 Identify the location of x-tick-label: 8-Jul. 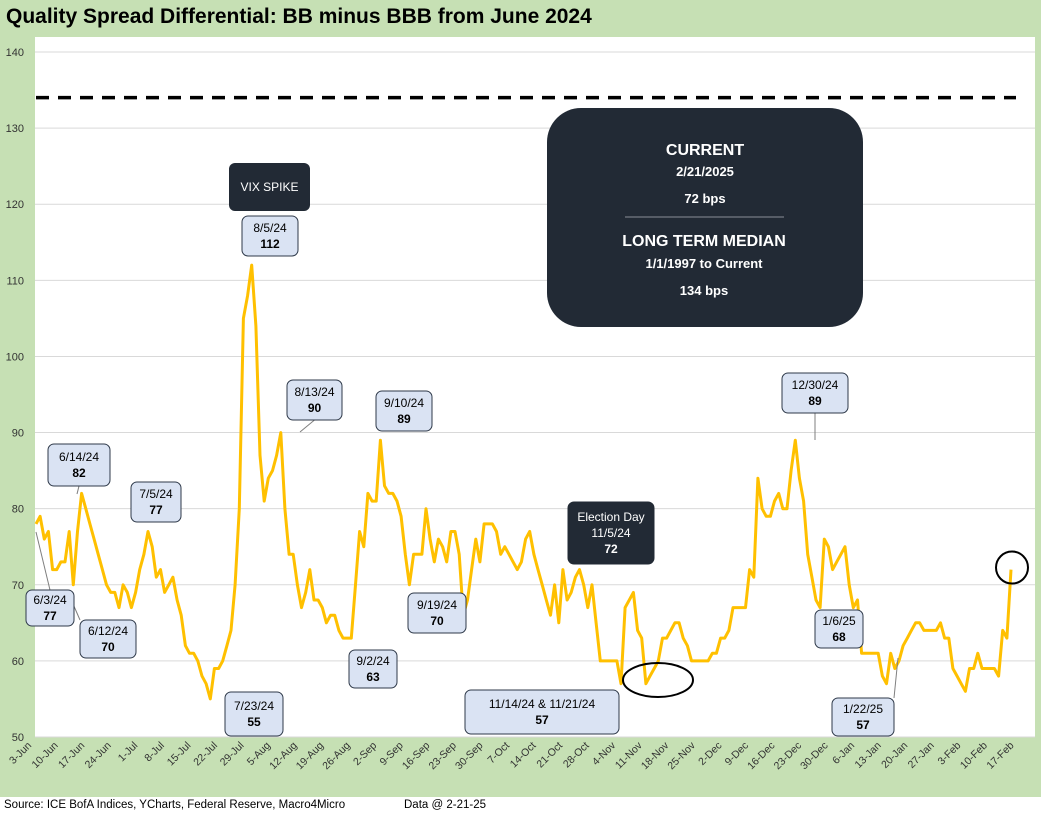
(154, 752).